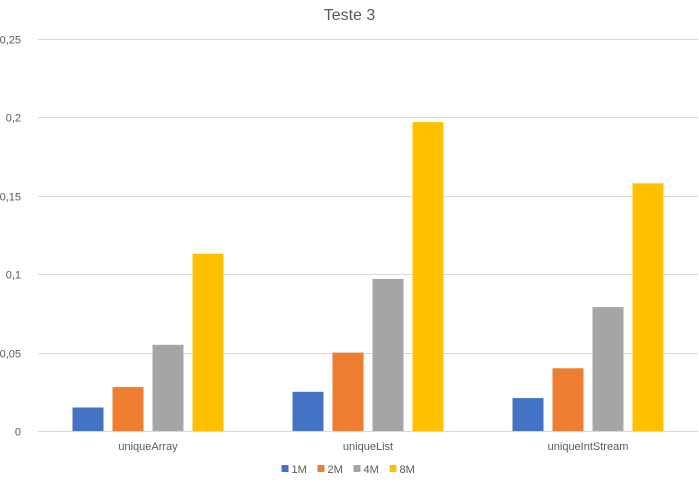 The height and width of the screenshot is (487, 699). Describe the element at coordinates (350, 15) in the screenshot. I see `chart-title: Teste 3` at that location.